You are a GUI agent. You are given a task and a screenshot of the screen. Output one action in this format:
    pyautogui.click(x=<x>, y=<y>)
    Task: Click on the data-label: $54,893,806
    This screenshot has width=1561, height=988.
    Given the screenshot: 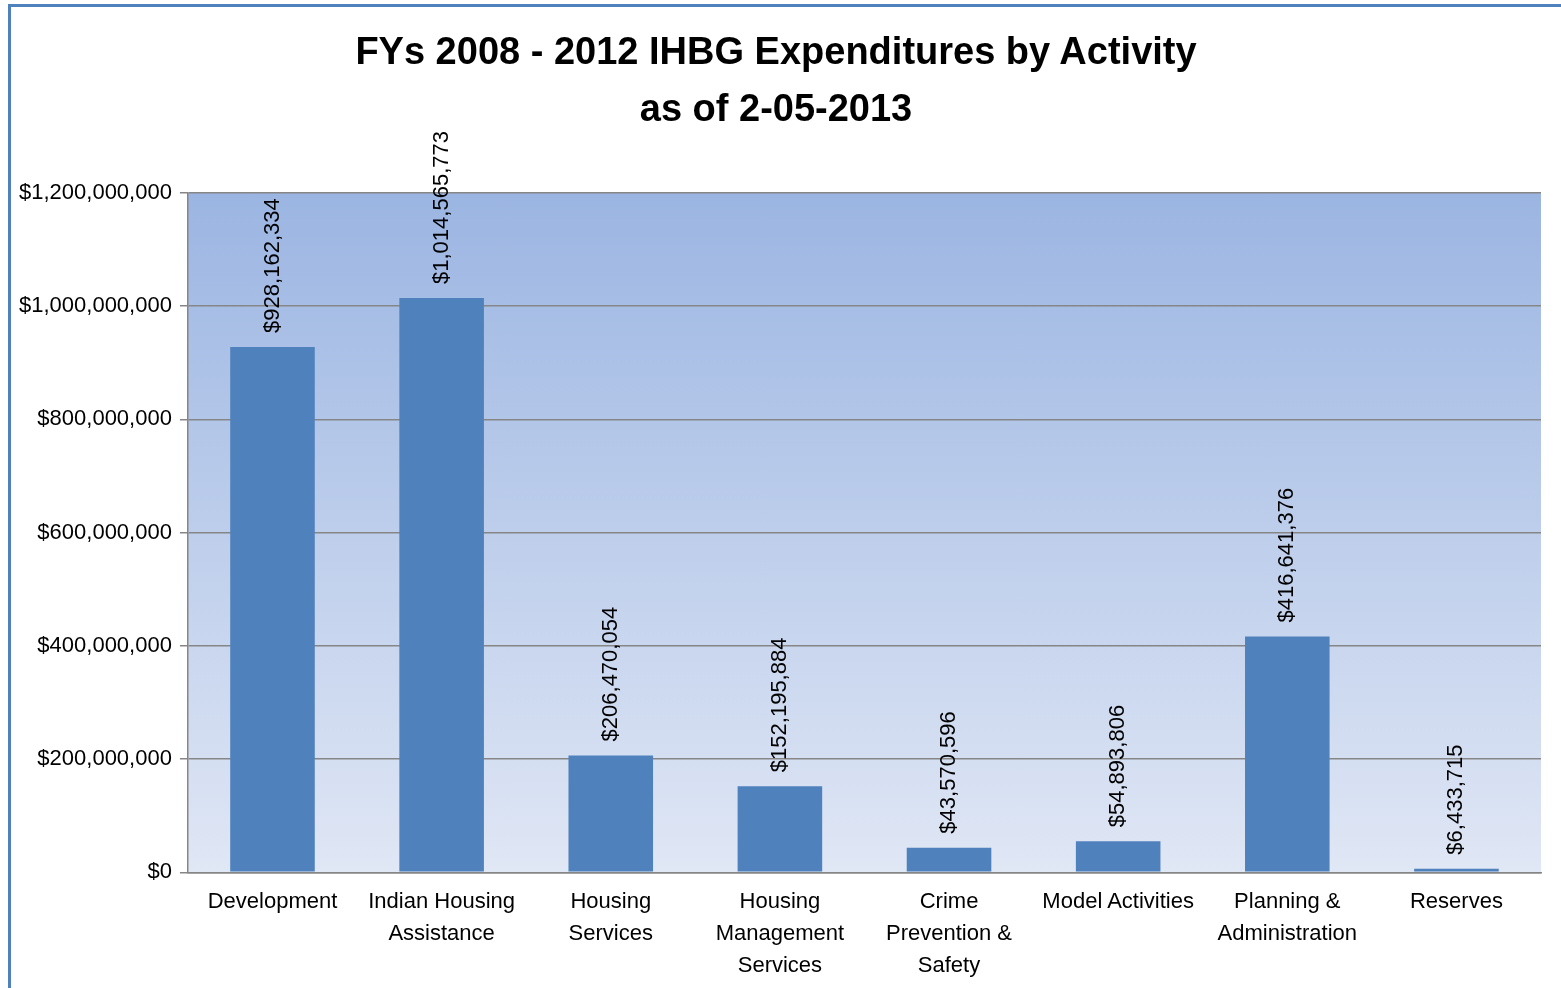 What is the action you would take?
    pyautogui.click(x=1117, y=766)
    